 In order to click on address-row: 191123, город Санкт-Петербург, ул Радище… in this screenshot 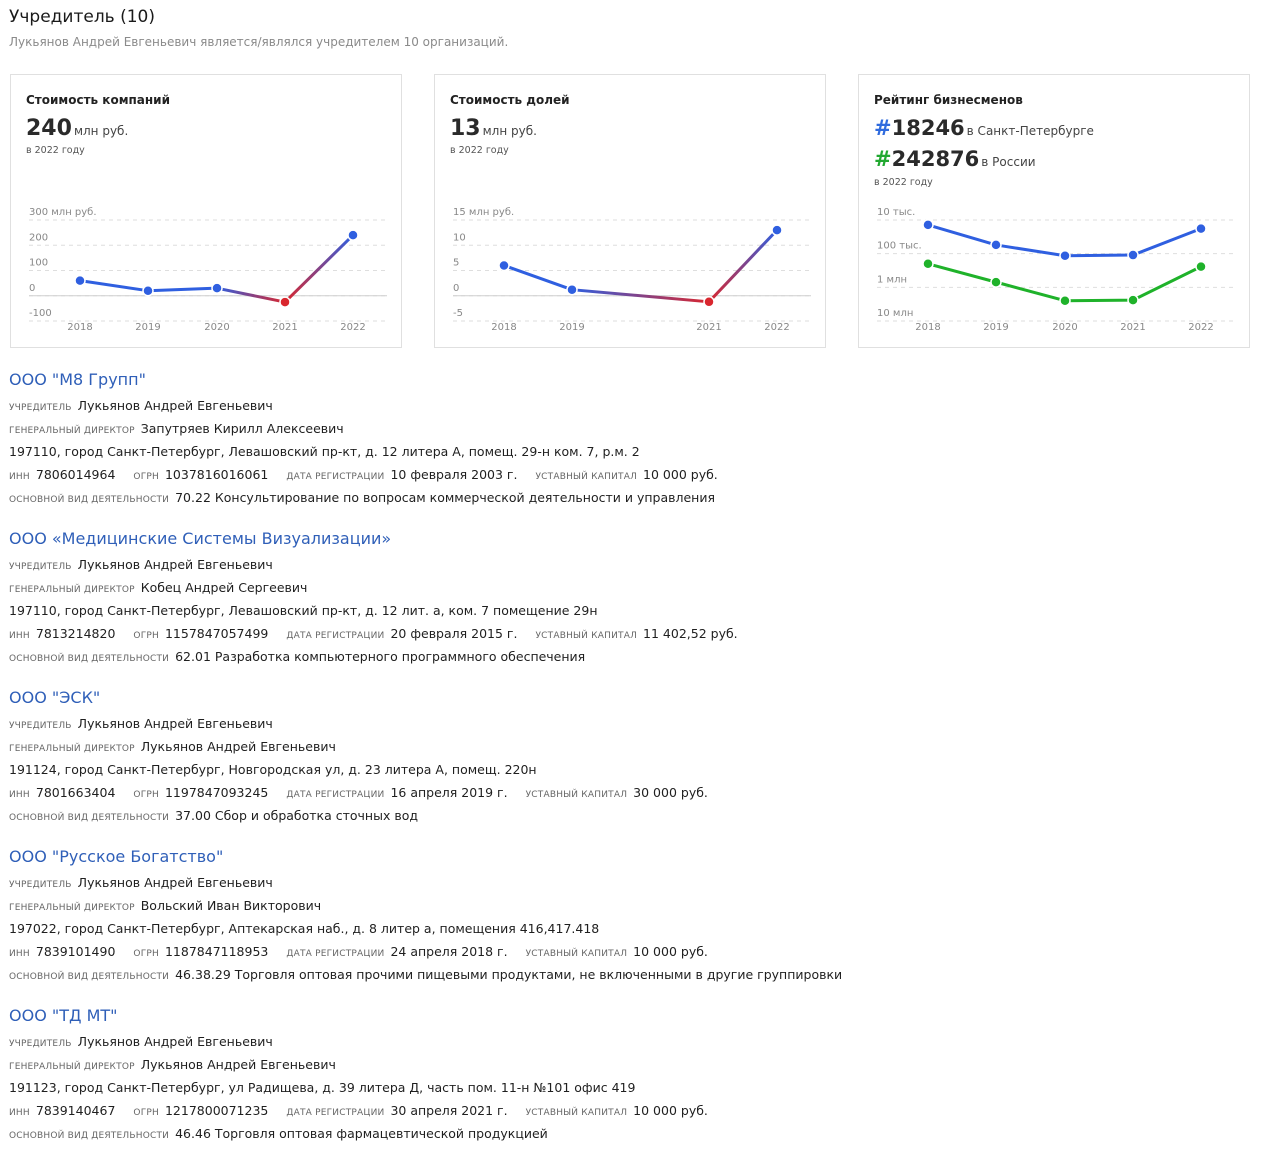, I will do `click(609, 1087)`.